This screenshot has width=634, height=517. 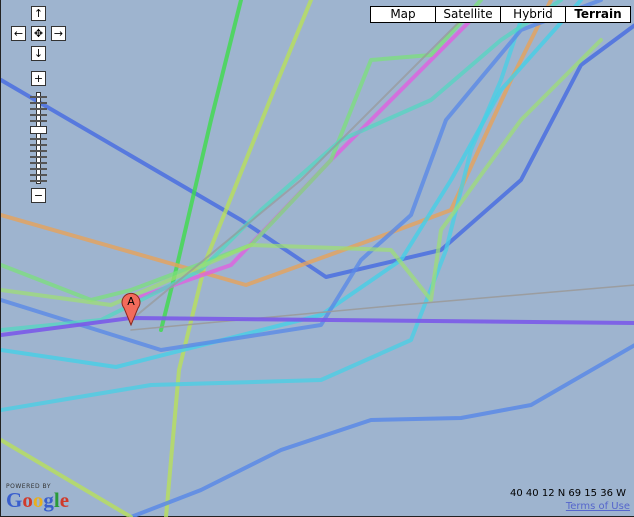 I want to click on map-type-control: Map Satellite Hybrid Terrain, so click(x=500, y=14).